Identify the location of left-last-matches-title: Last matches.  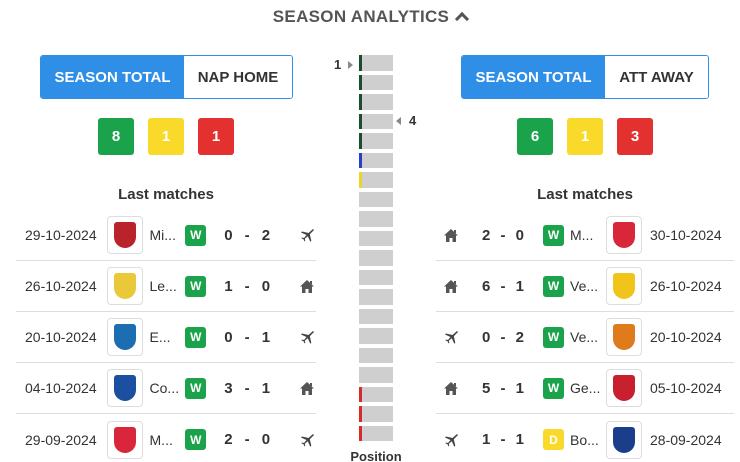
(166, 194).